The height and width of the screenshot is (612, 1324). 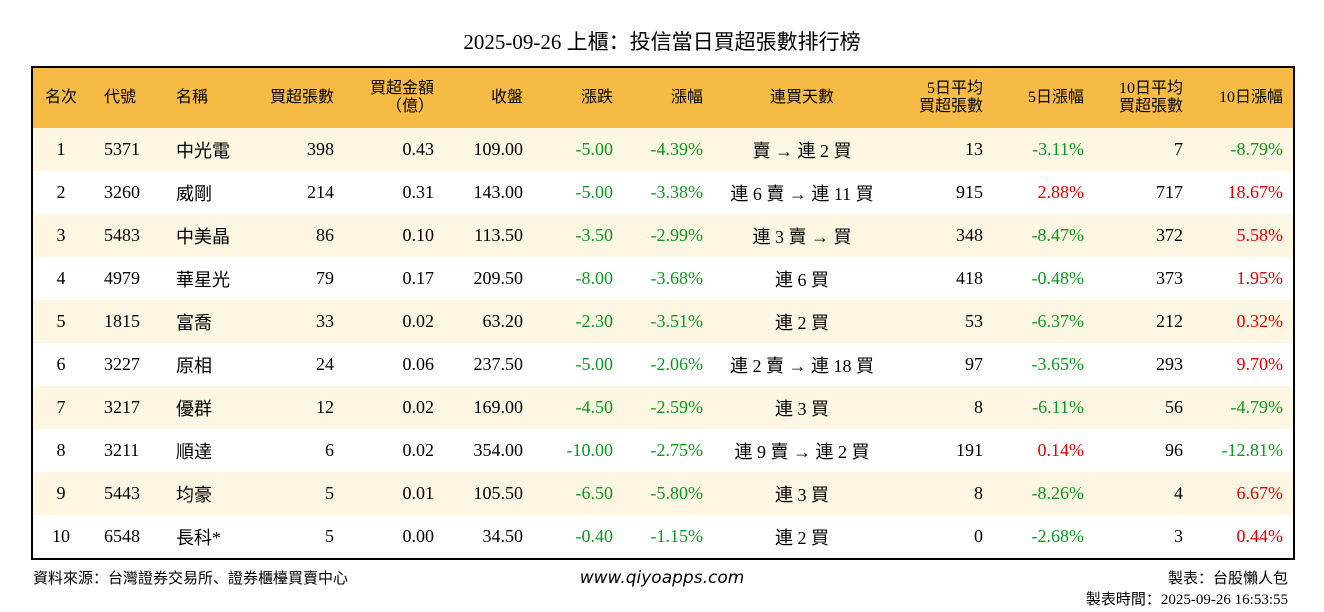 What do you see at coordinates (1243, 149) in the screenshot?
I see `table-cell: -8.79%` at bounding box center [1243, 149].